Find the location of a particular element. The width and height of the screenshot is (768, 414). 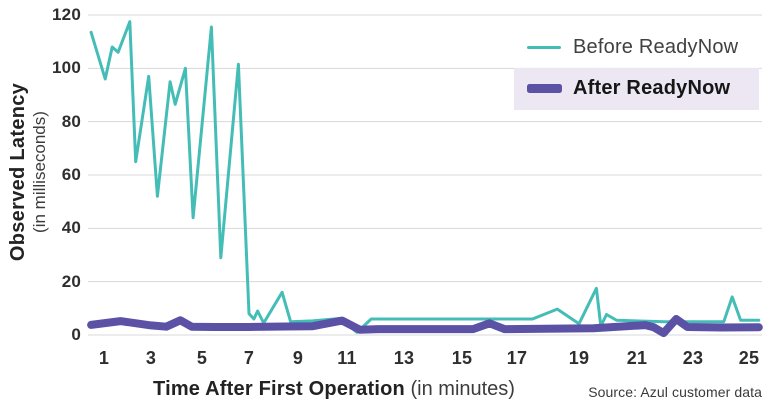

legend-label-after-readynow: After ReadyNow is located at coordinates (652, 88).